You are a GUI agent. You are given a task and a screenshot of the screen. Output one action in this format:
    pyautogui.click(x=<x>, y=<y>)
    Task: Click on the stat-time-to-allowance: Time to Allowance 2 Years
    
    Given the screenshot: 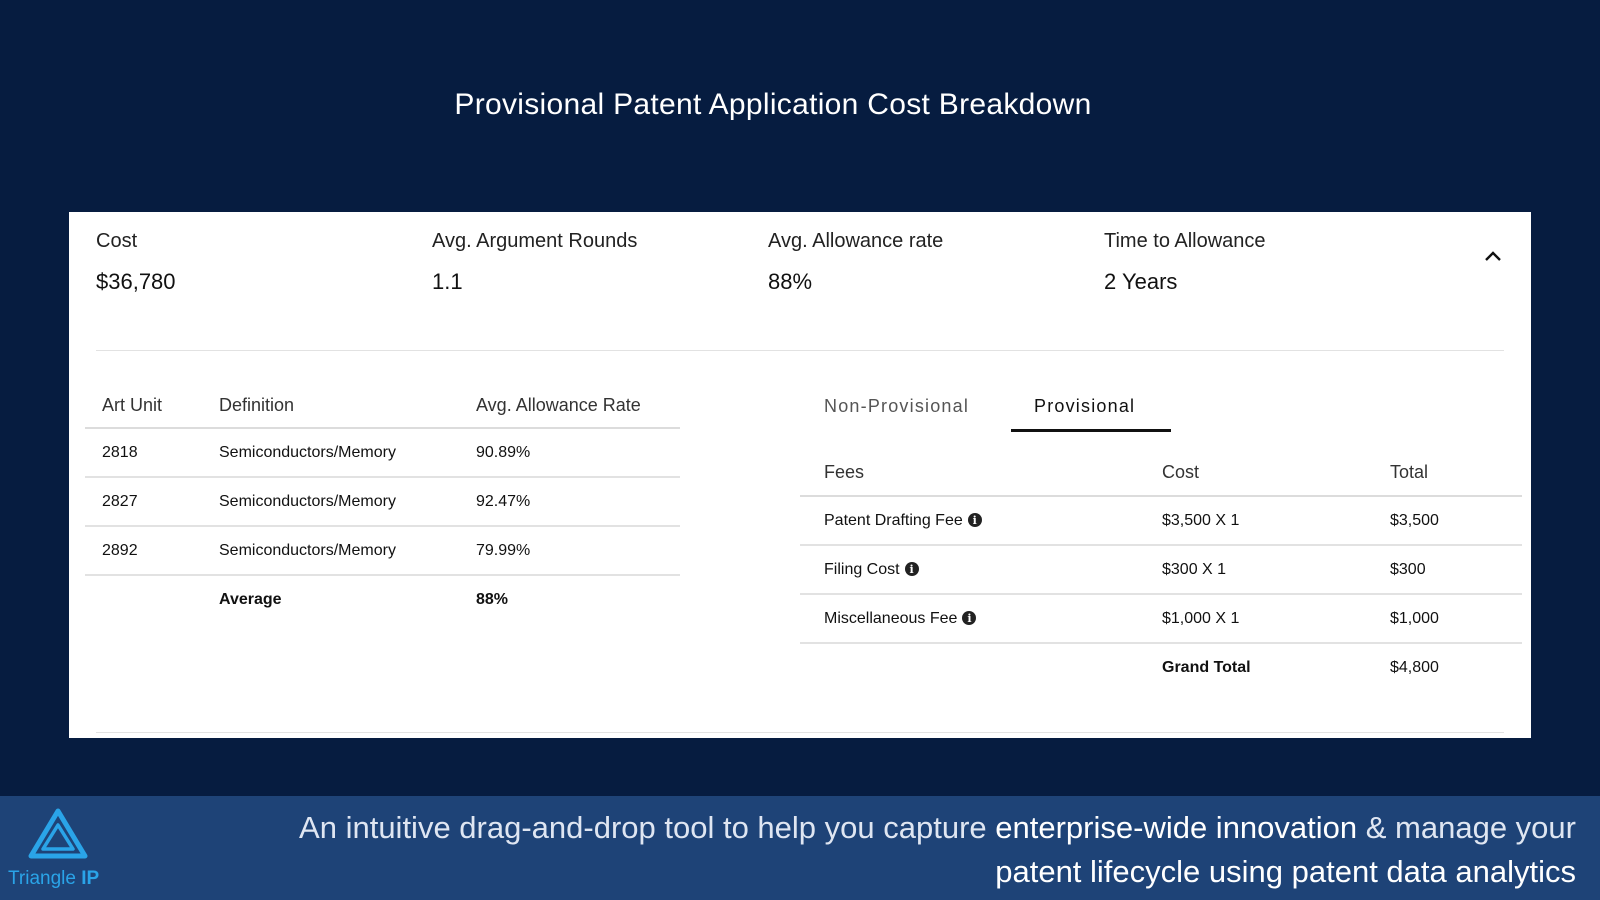 What is the action you would take?
    pyautogui.click(x=1264, y=262)
    